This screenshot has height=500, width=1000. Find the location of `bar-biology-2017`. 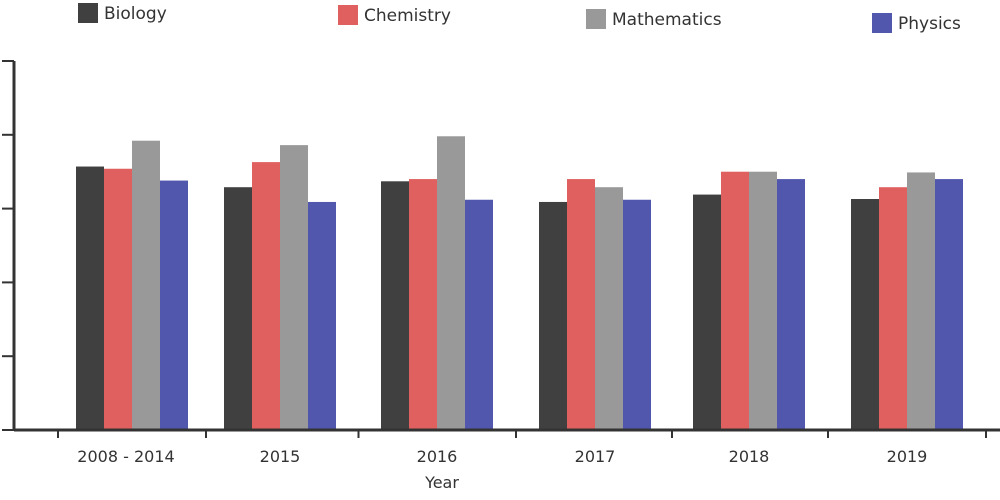

bar-biology-2017 is located at coordinates (553, 315).